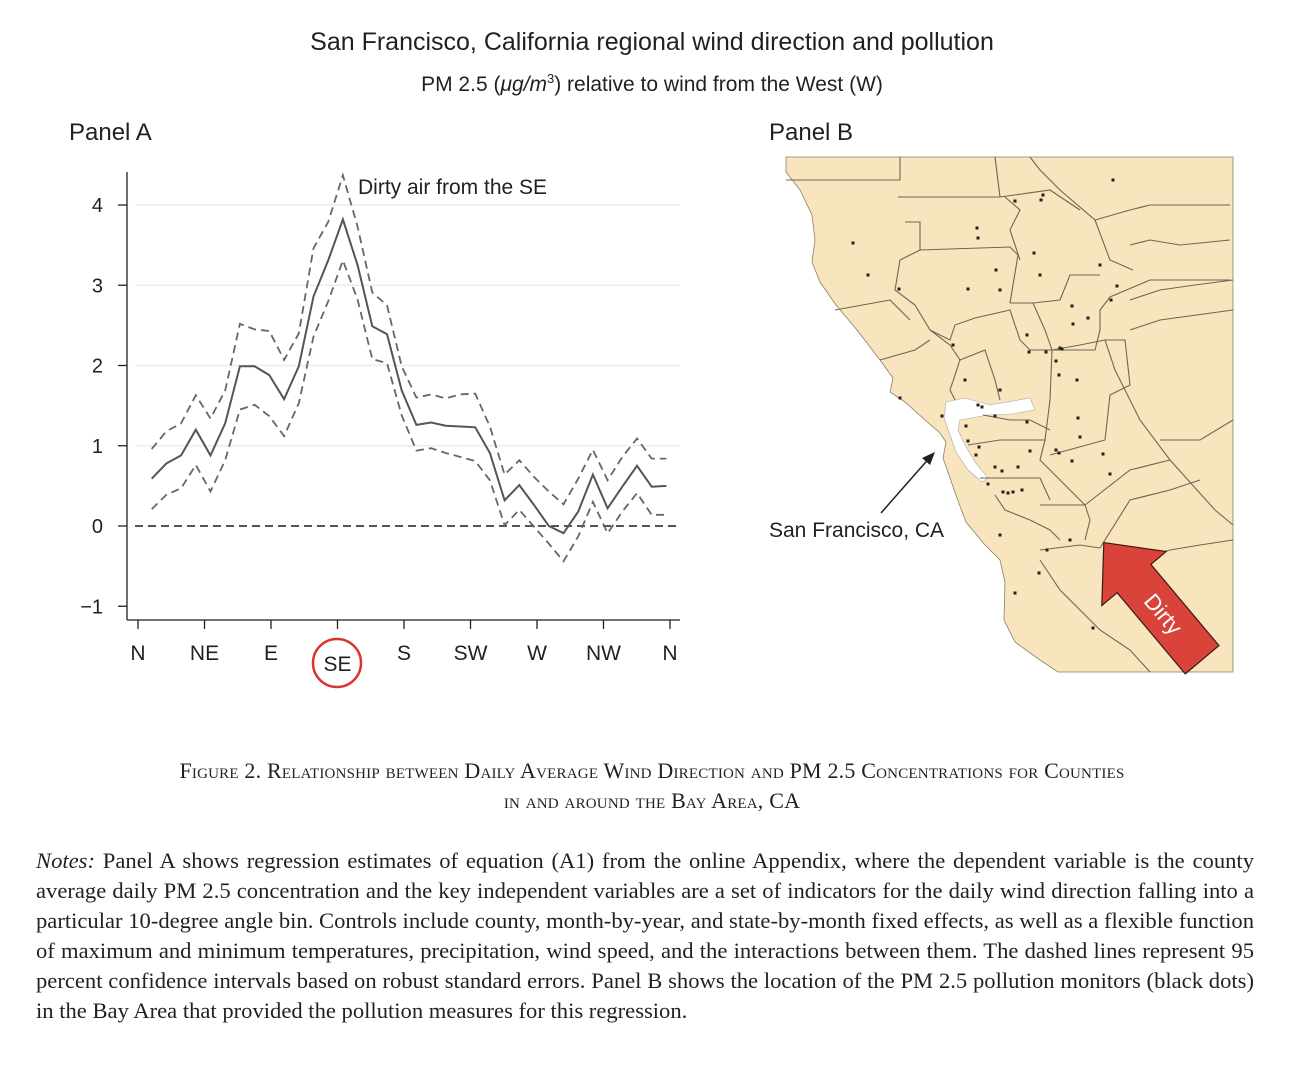 This screenshot has height=1090, width=1304. I want to click on series-line-upper-95-ci, so click(409, 339).